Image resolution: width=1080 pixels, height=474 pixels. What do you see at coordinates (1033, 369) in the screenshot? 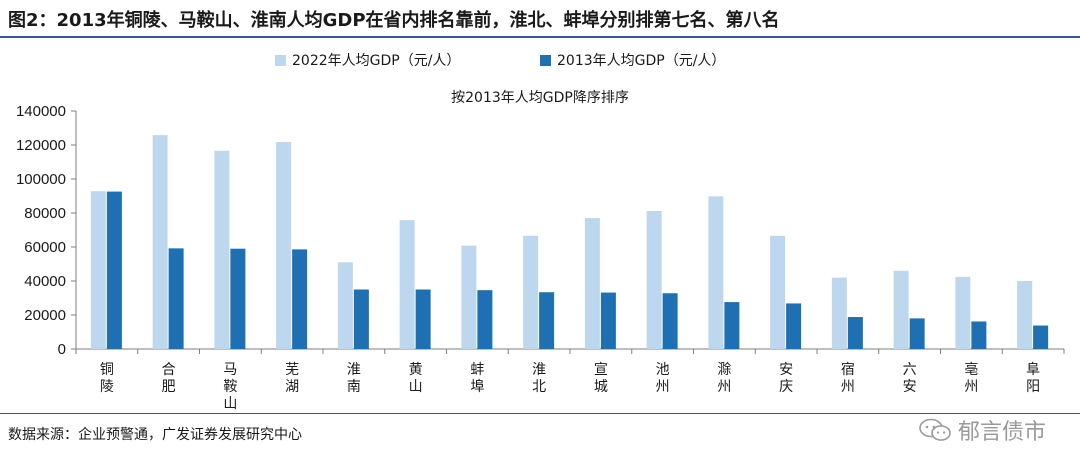
I see `x-tick-label: 阜` at bounding box center [1033, 369].